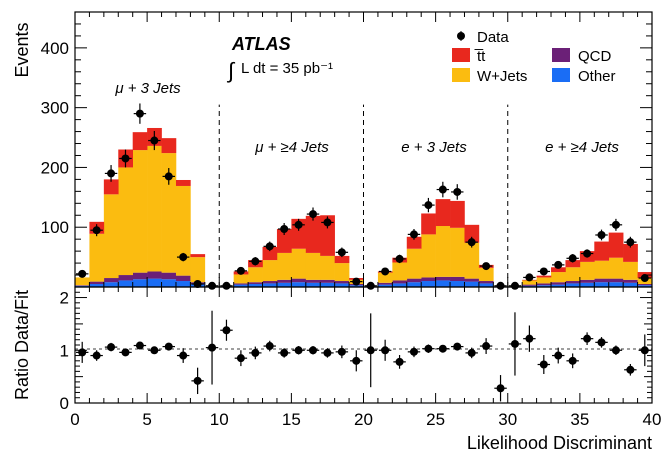 The width and height of the screenshot is (665, 458). I want to click on x-tick-label-30: 30, so click(507, 419).